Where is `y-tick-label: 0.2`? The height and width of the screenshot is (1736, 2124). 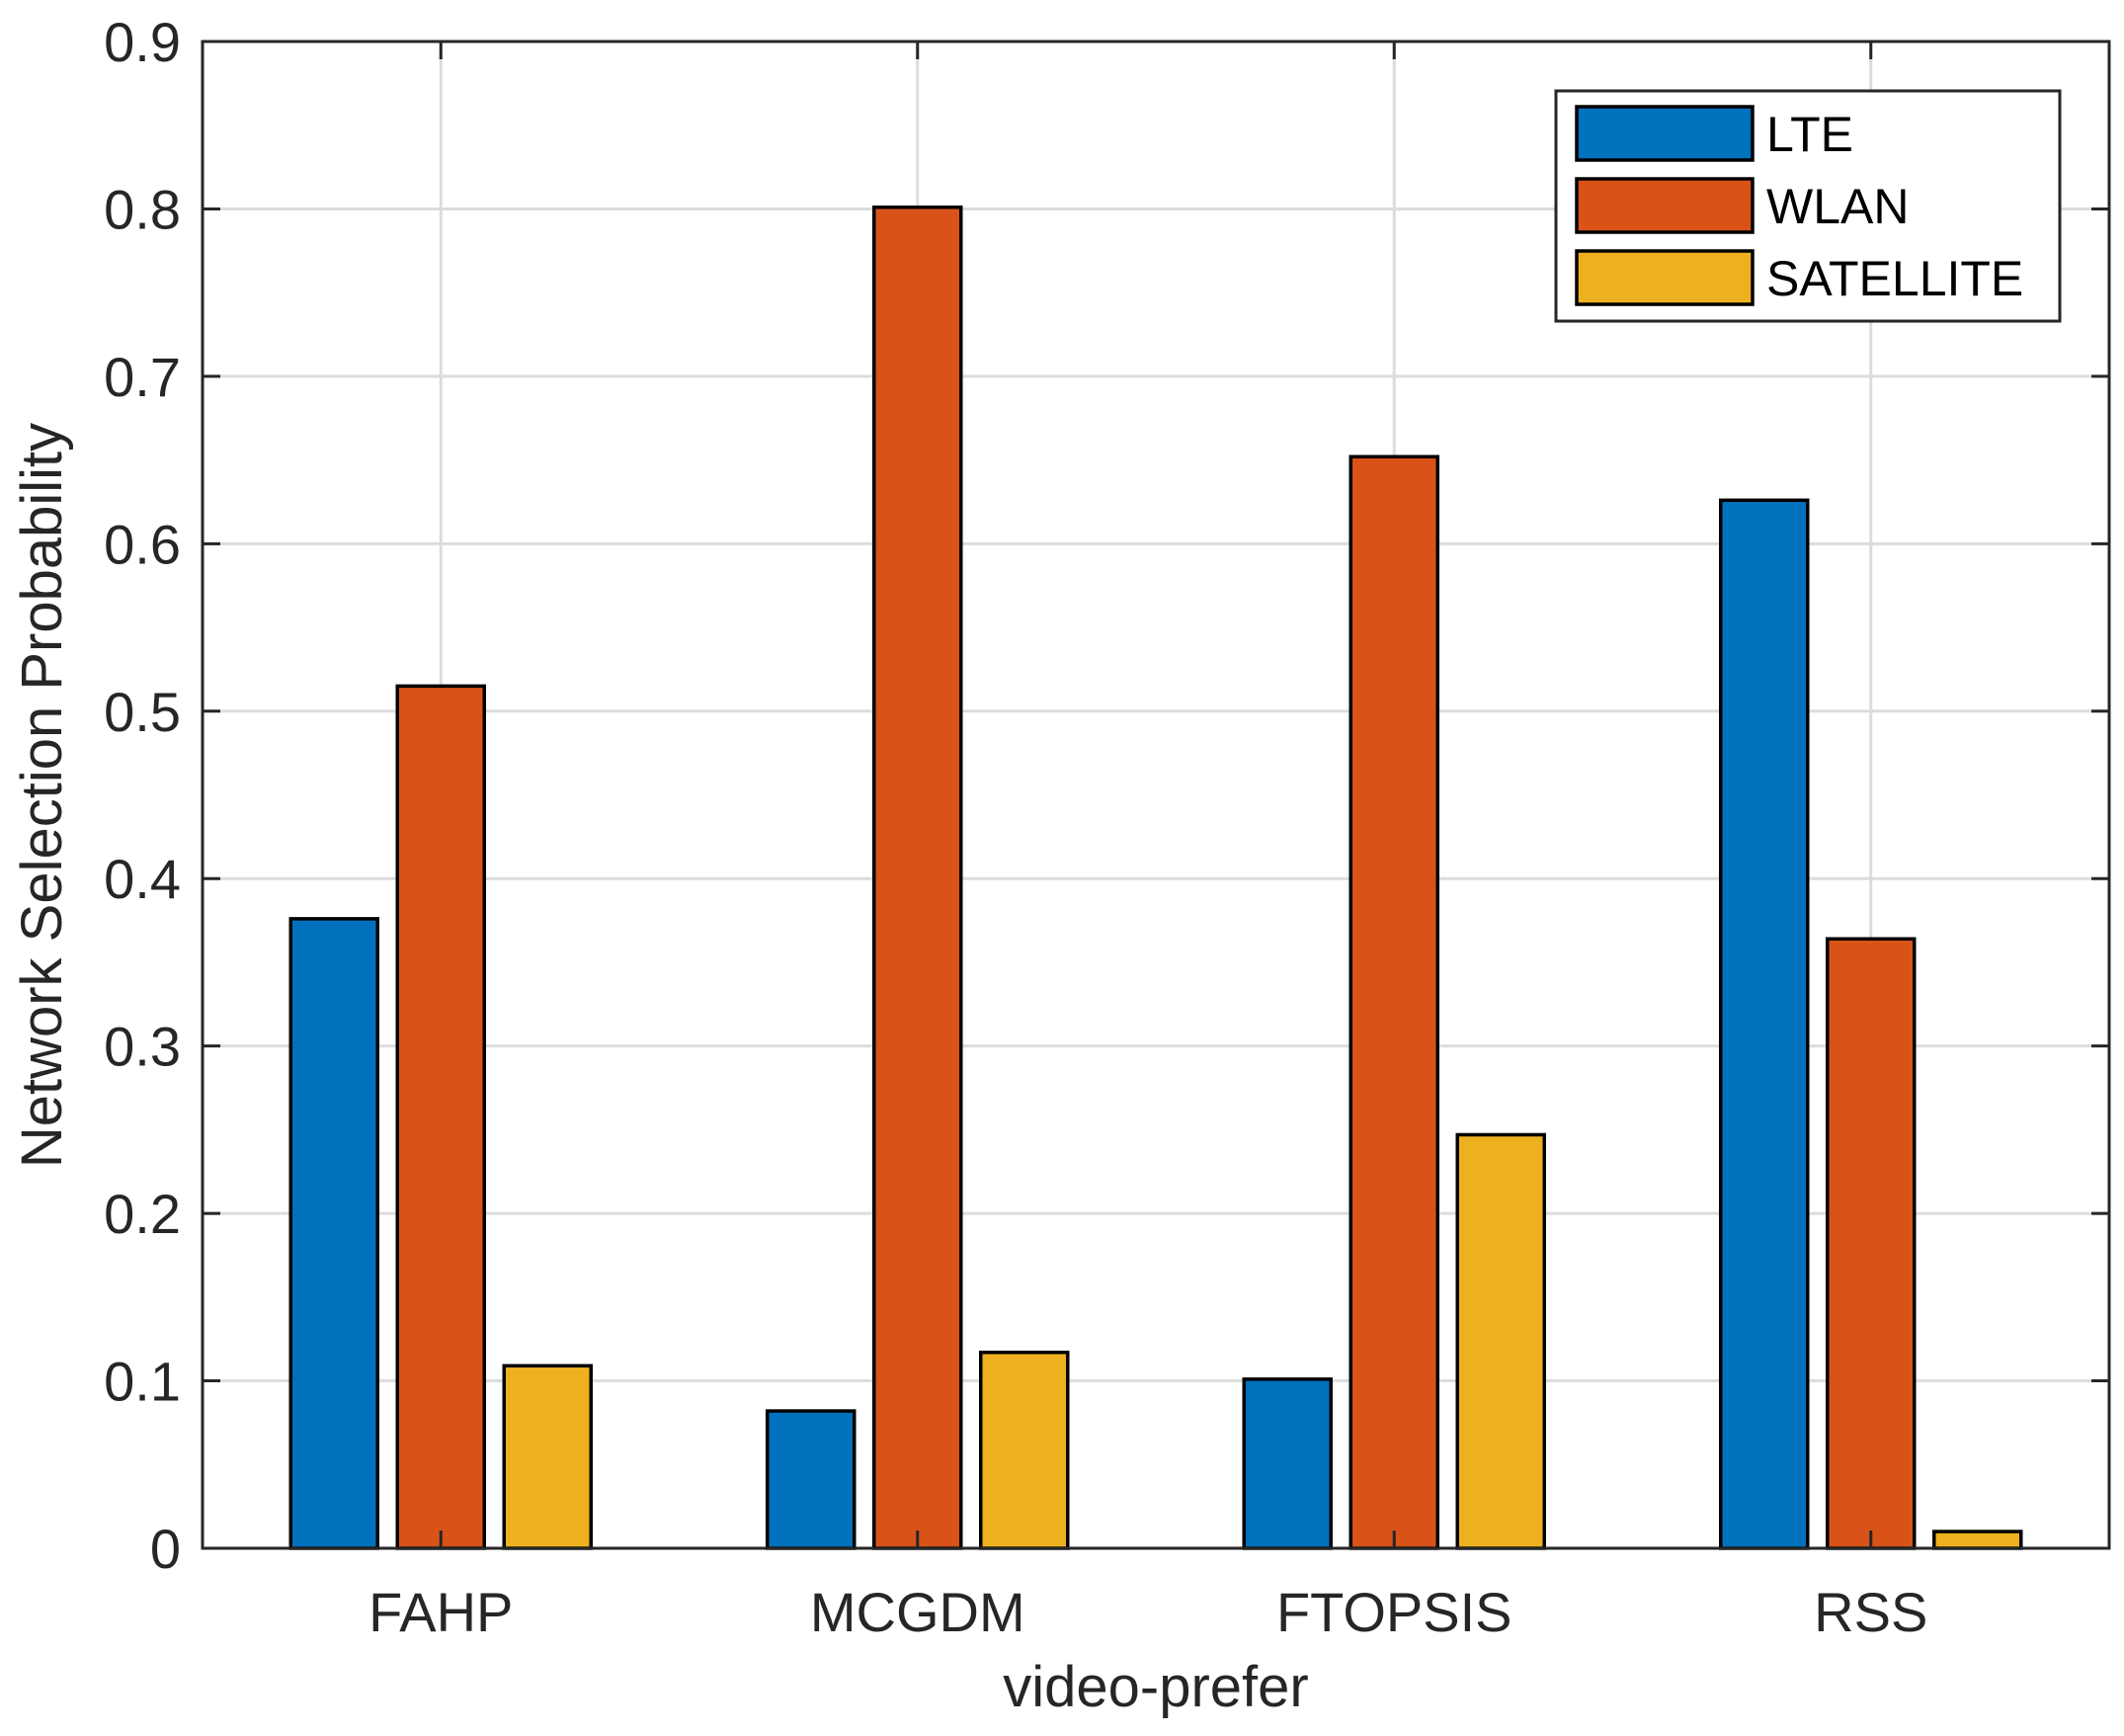
y-tick-label: 0.2 is located at coordinates (142, 1214).